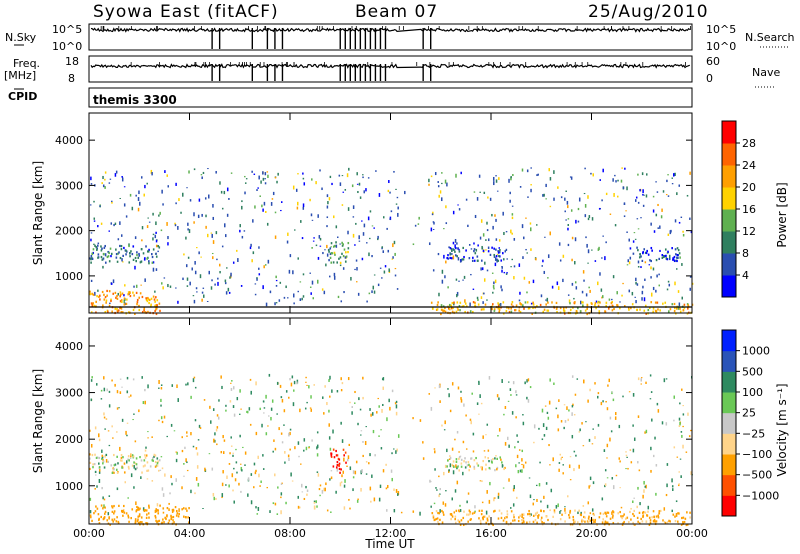 The height and width of the screenshot is (554, 800). What do you see at coordinates (752, 371) in the screenshot?
I see `velocity-colorbar-tick-label: 500` at bounding box center [752, 371].